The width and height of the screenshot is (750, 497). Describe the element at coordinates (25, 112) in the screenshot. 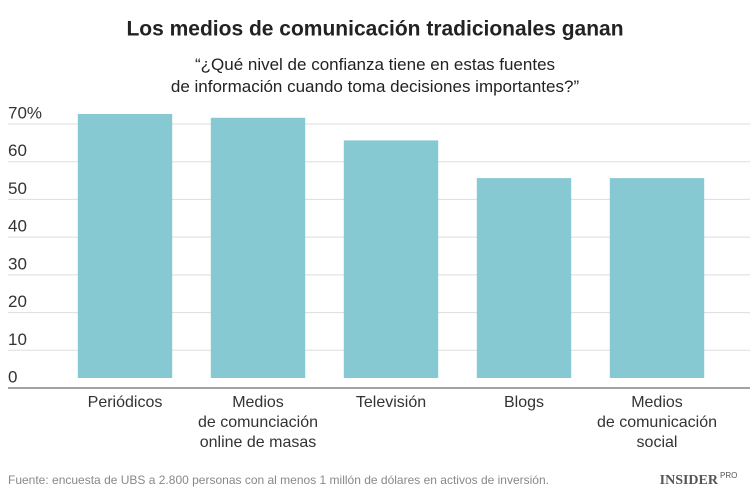

I see `y-tick-label: 70%` at that location.